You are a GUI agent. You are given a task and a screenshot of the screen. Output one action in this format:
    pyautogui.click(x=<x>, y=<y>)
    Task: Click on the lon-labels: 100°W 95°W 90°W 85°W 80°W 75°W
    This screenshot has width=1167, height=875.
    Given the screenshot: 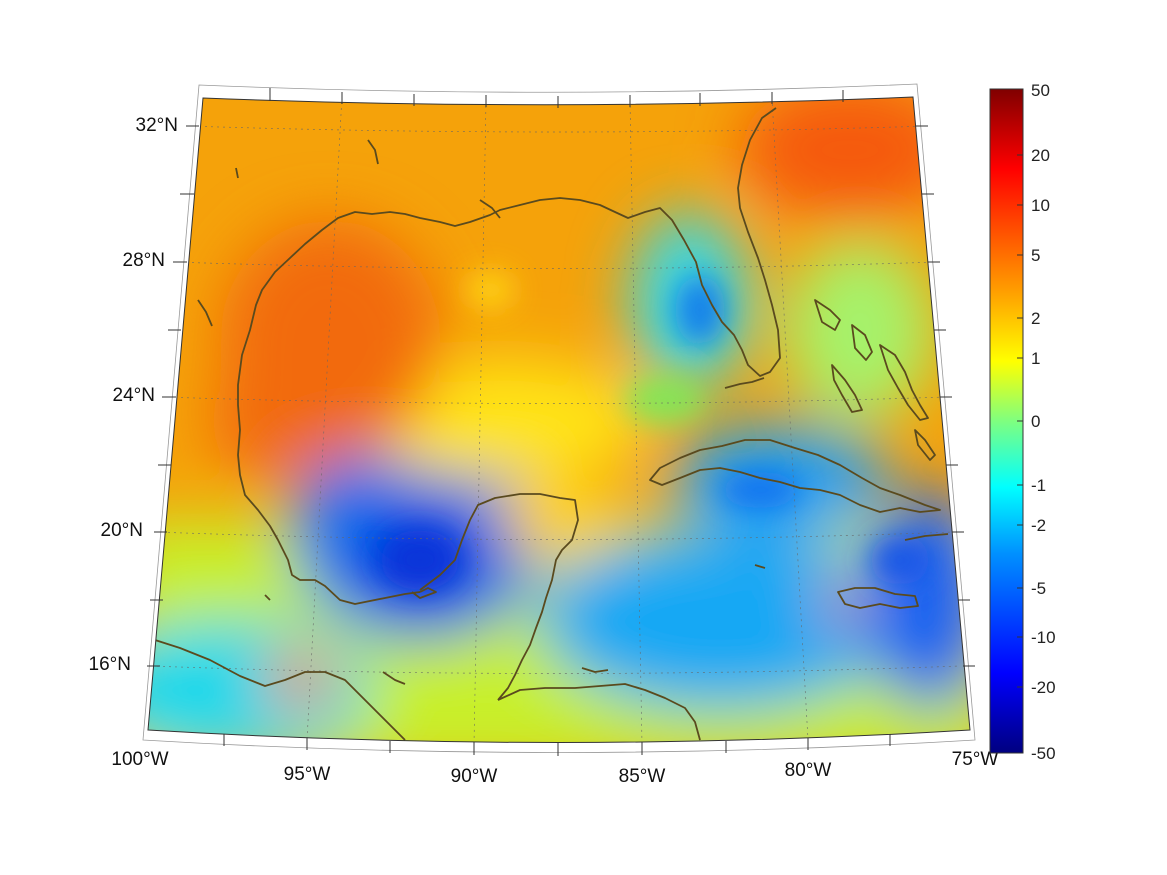 What is the action you would take?
    pyautogui.click(x=554, y=768)
    